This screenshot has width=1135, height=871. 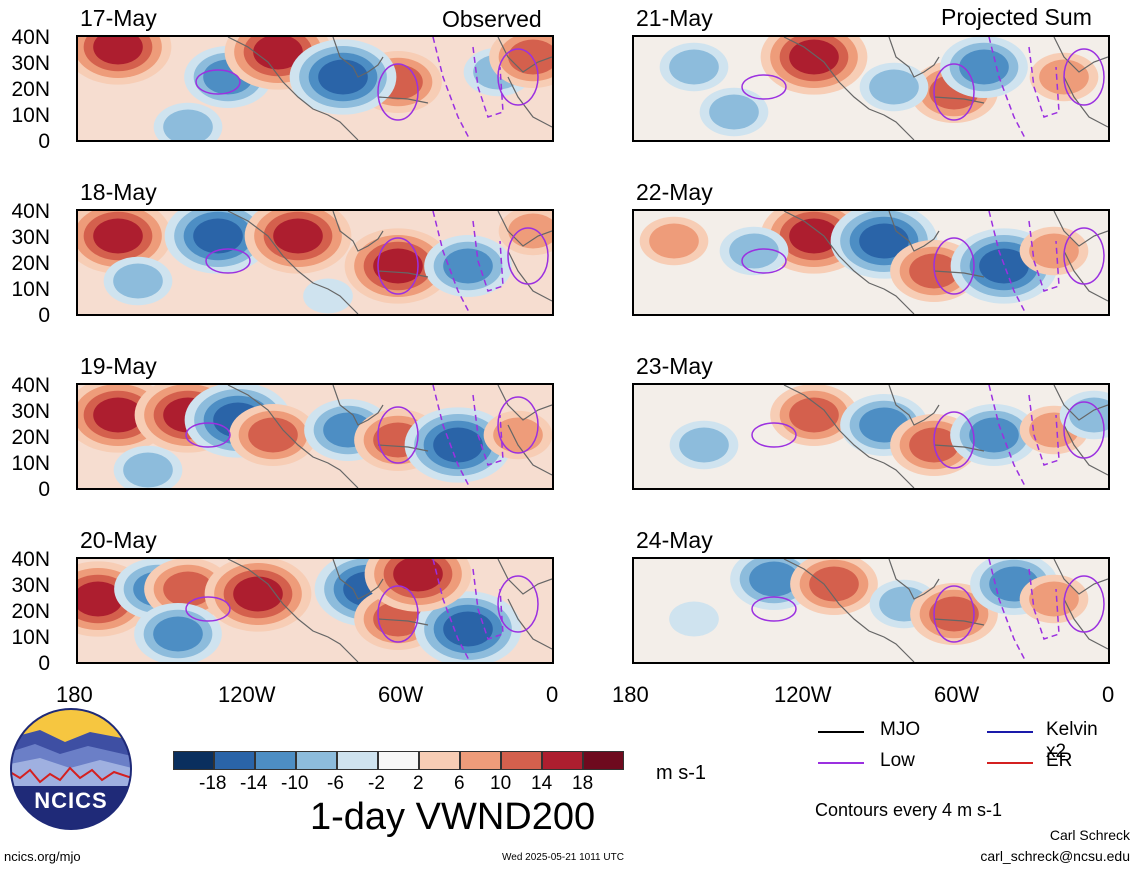 I want to click on legend-label-low: Low, so click(x=897, y=760).